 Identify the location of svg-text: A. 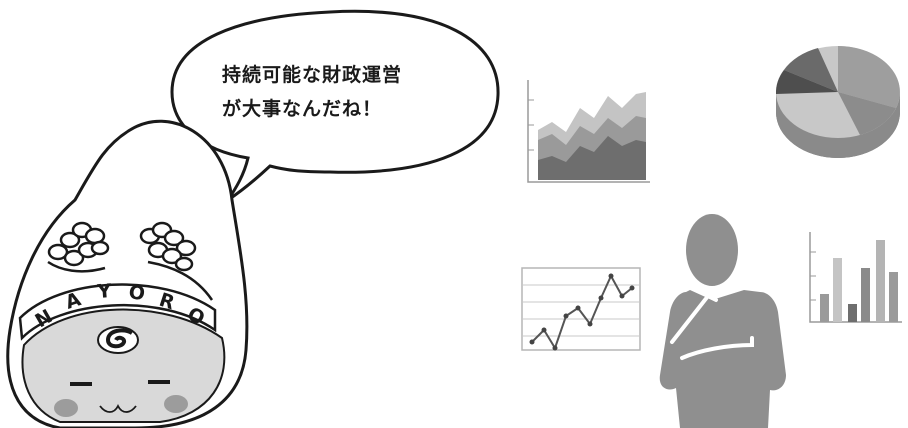
(73, 301).